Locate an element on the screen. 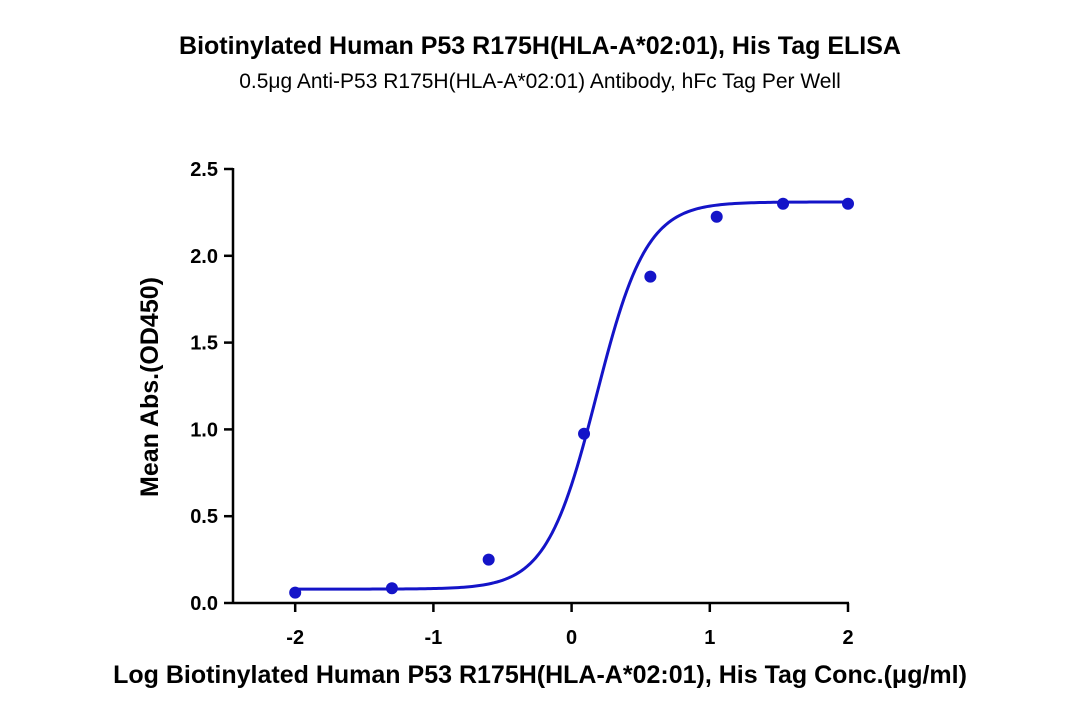 Image resolution: width=1080 pixels, height=722 pixels. y-axis-label: Mean Abs.(OD450) is located at coordinates (150, 387).